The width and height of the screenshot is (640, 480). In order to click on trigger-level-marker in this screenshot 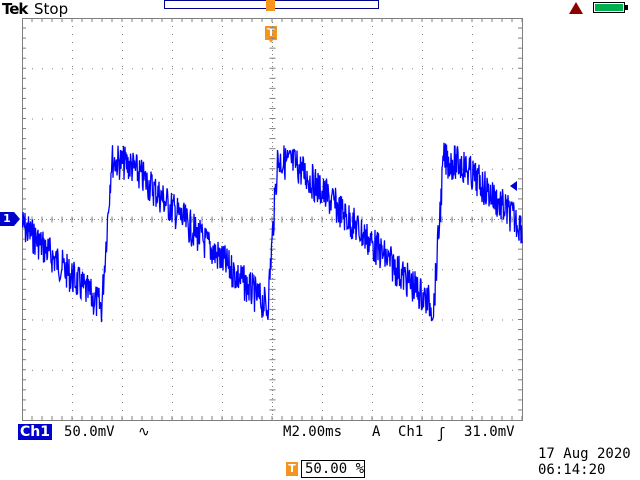, I will do `click(513, 186)`.